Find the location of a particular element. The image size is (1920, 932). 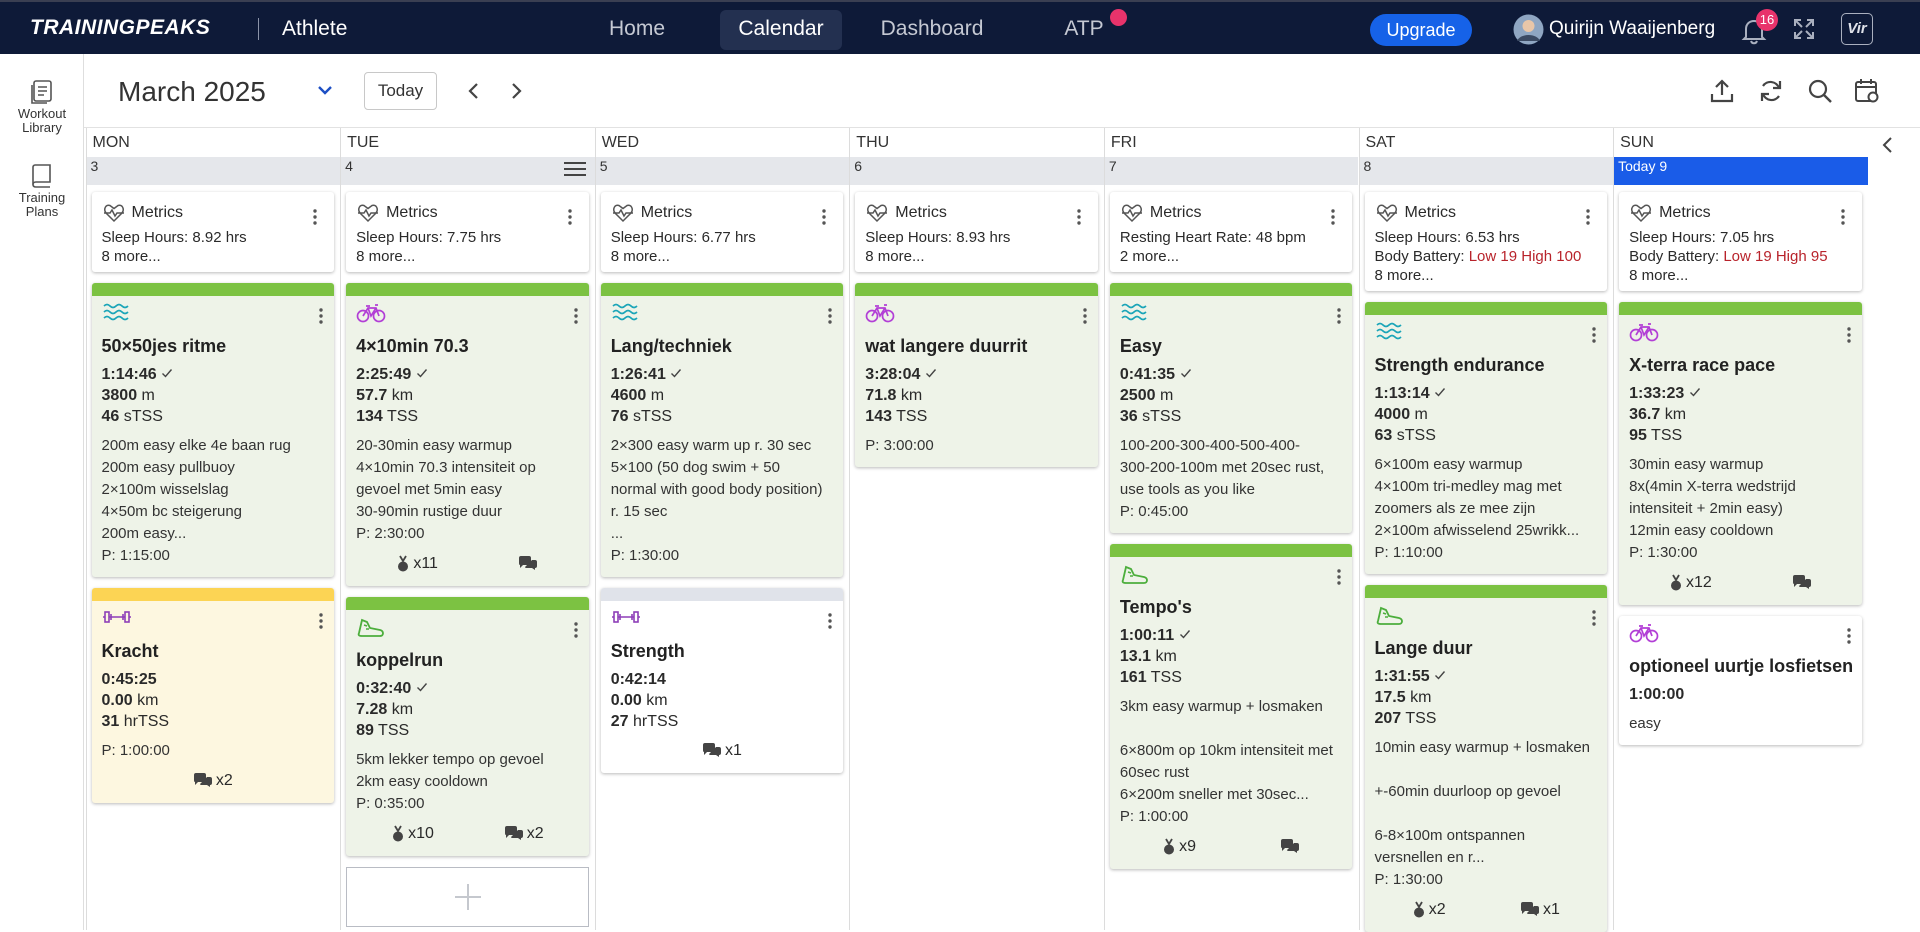

kudos-count: x12 is located at coordinates (1690, 583).